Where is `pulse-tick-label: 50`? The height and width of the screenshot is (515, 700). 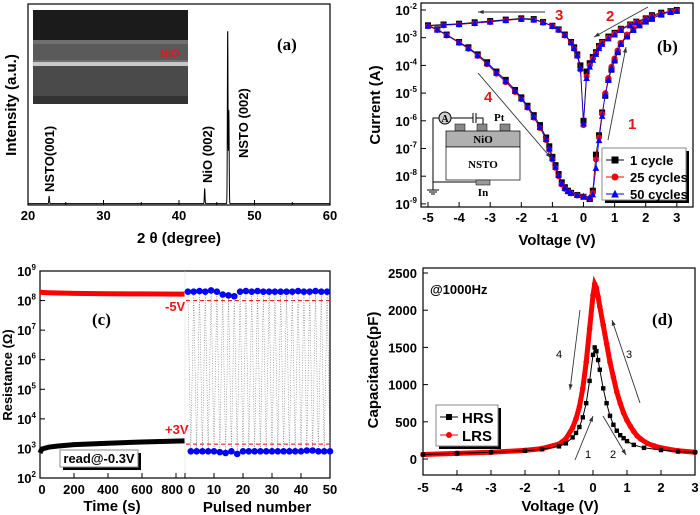 pulse-tick-label: 50 is located at coordinates (330, 489).